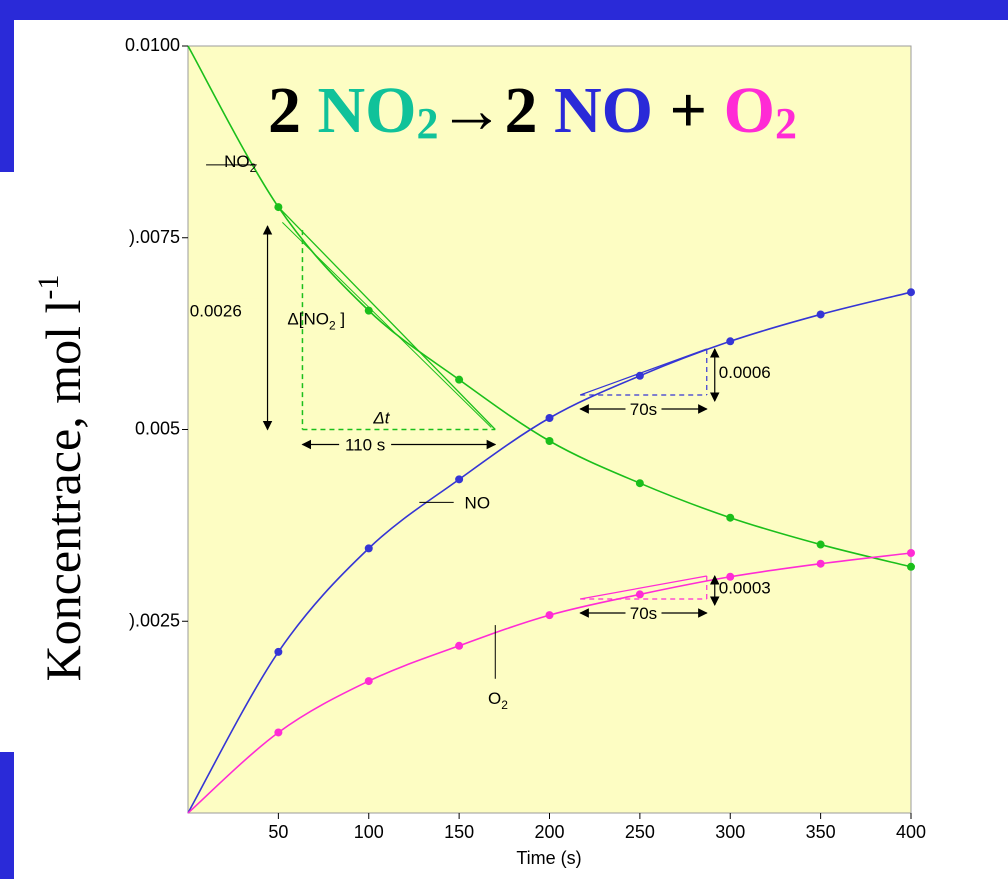 Image resolution: width=1008 pixels, height=879 pixels. I want to click on no2-delta-conc-name: Δ[NO2 ], so click(316, 320).